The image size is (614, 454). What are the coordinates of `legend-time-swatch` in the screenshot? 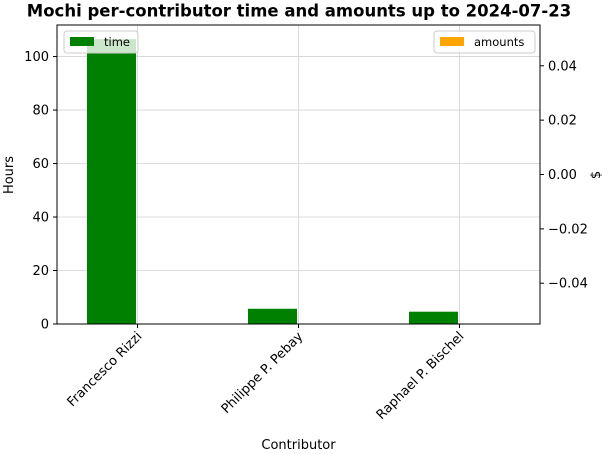 It's located at (82, 41).